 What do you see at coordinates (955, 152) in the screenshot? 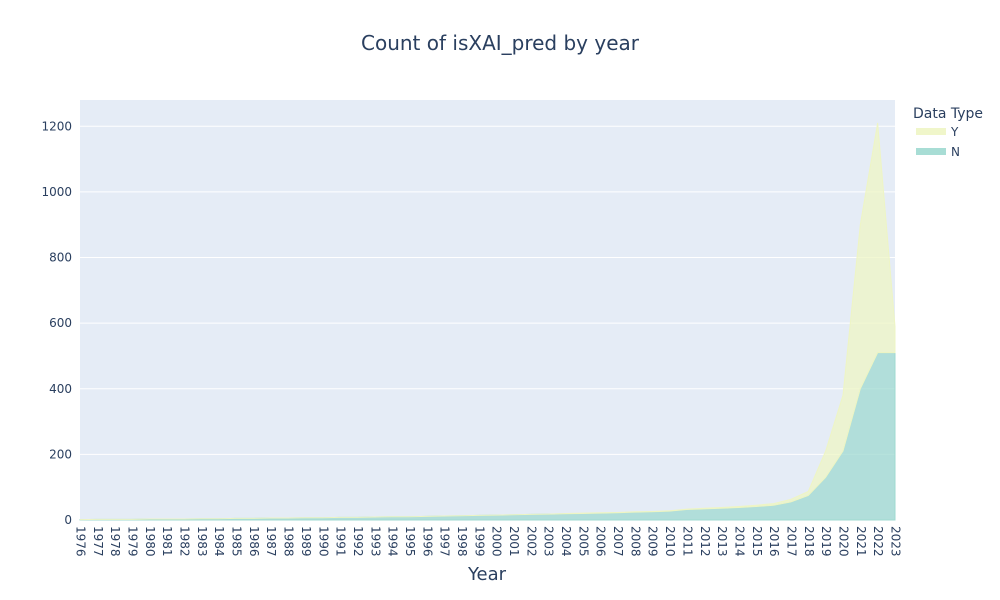
I see `legend-label: N` at bounding box center [955, 152].